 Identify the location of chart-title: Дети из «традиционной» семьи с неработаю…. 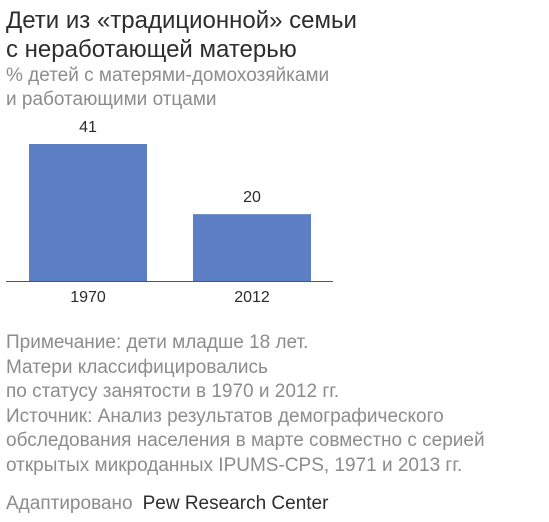
(276, 35).